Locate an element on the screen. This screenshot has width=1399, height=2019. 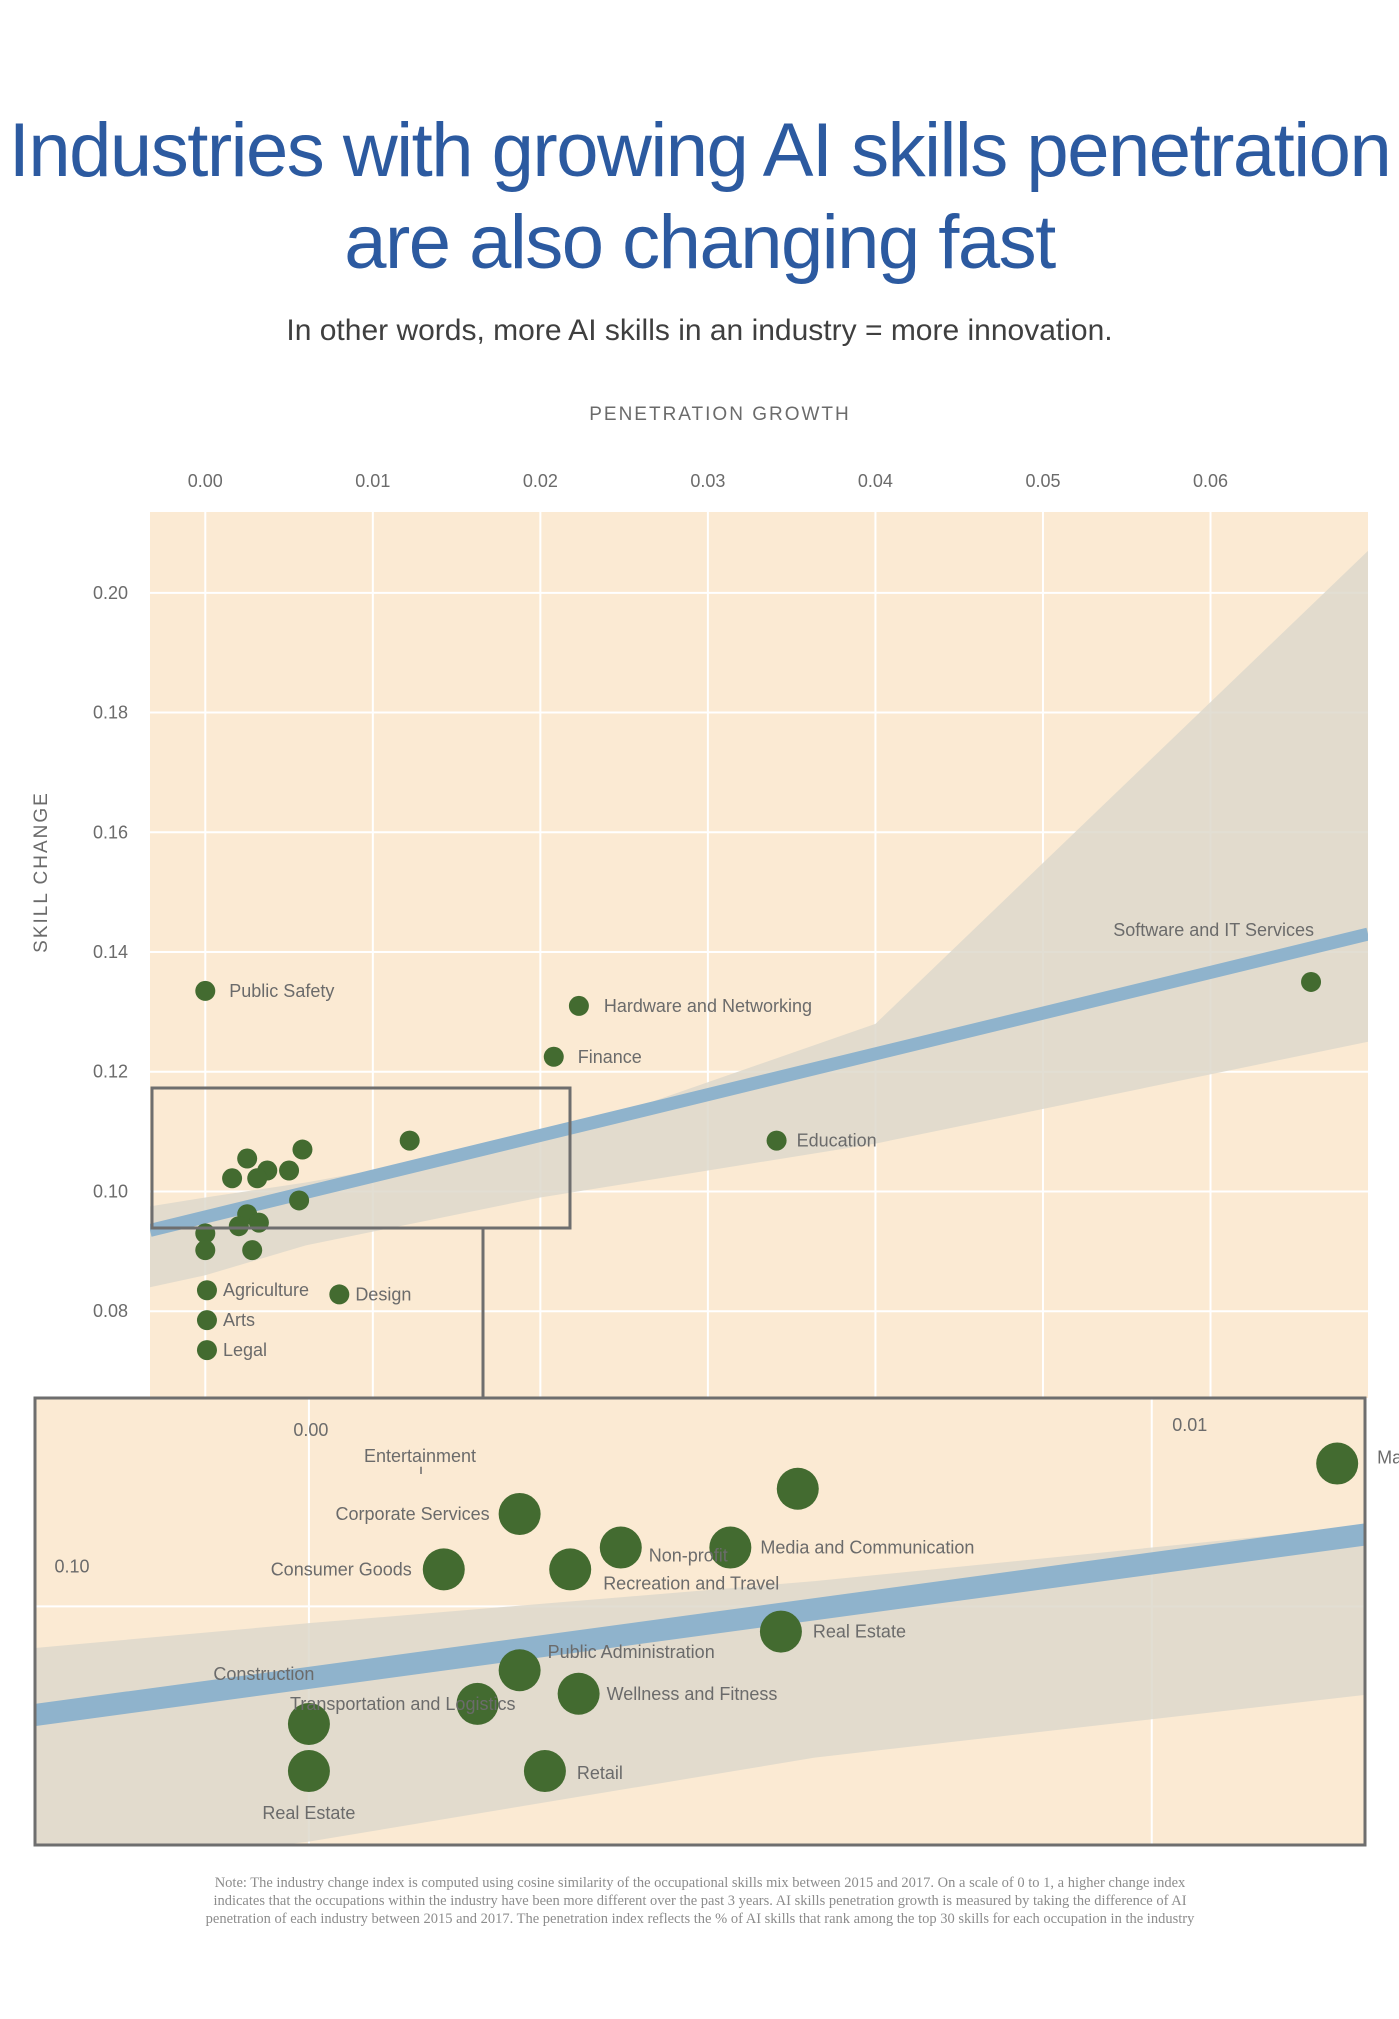
x-tick-label: 0.01 is located at coordinates (372, 481).